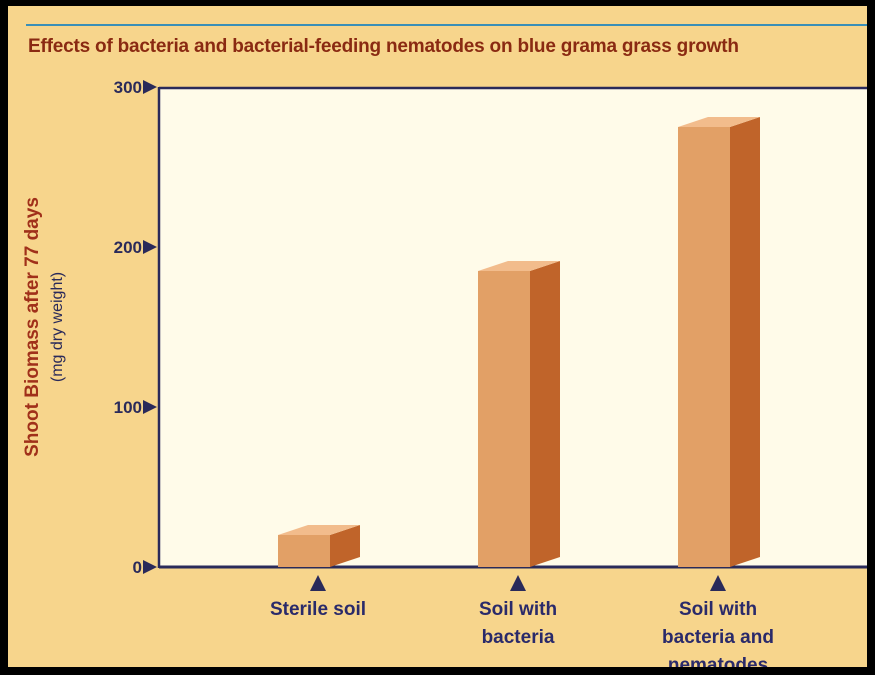  I want to click on y-axis-label: Shoot Biomass after 77 days, so click(32, 327).